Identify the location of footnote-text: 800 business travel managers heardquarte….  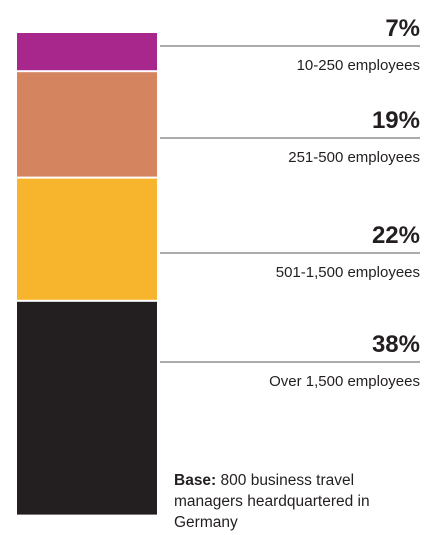
(272, 501).